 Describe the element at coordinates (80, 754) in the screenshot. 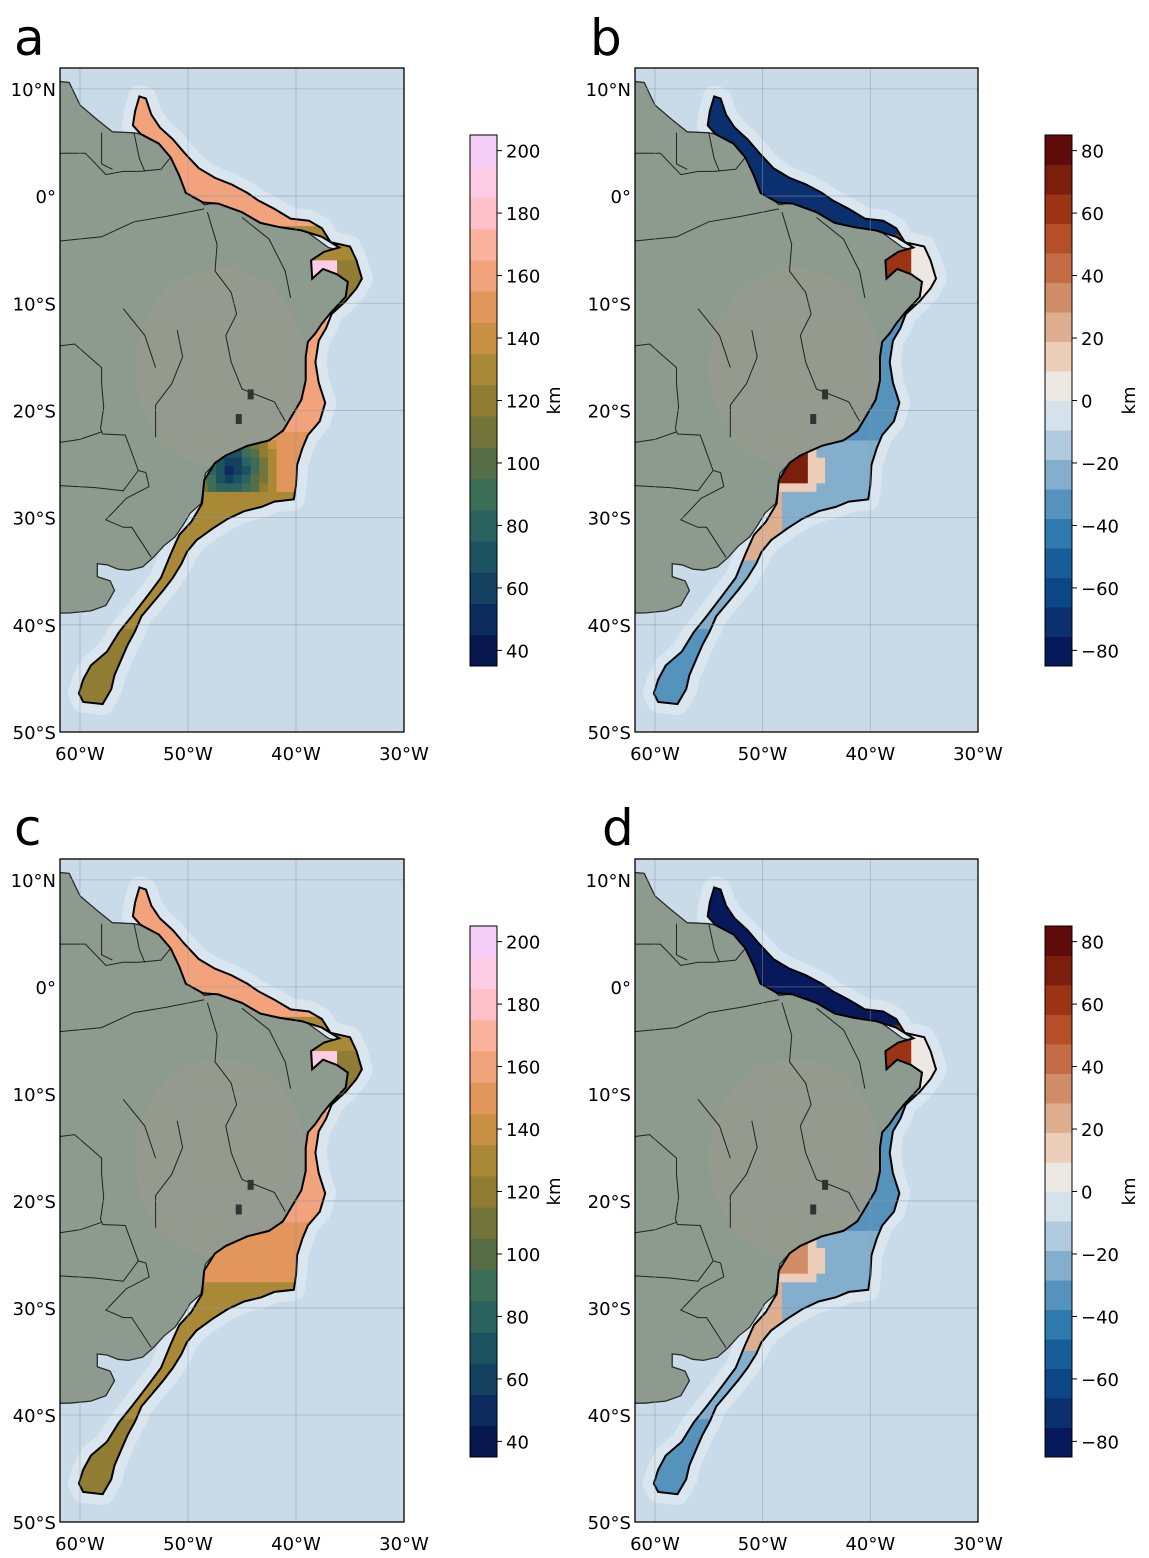

I see `lon-tick-label: 60°W` at that location.